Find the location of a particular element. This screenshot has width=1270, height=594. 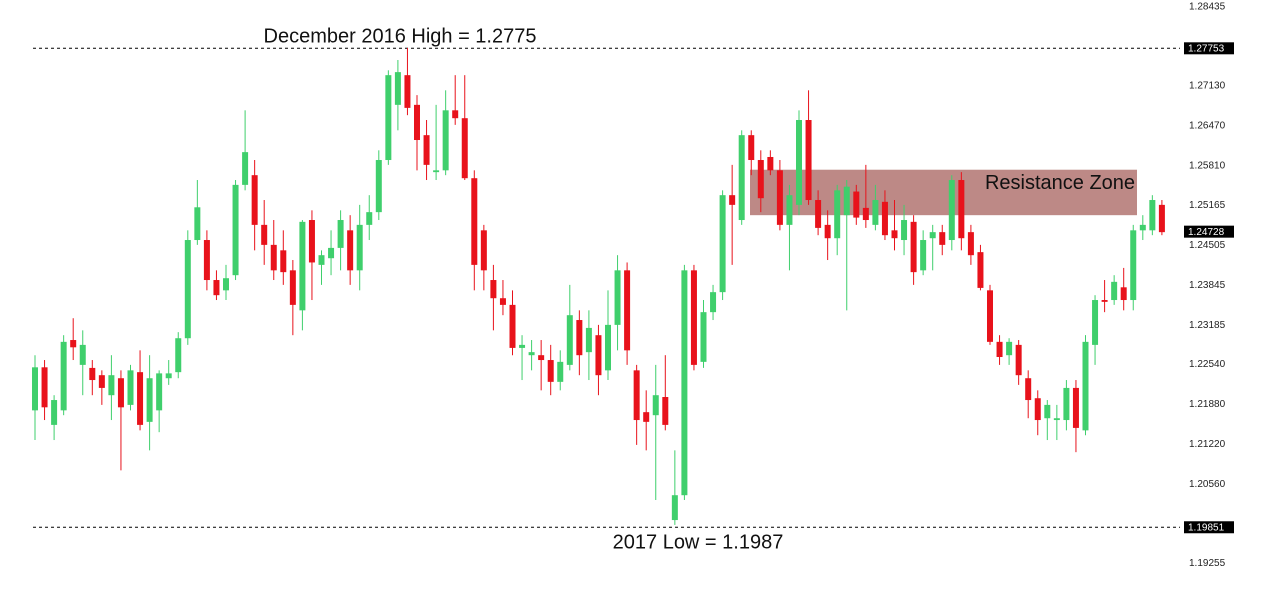

y-tick-label: 1.25810 is located at coordinates (1207, 166).